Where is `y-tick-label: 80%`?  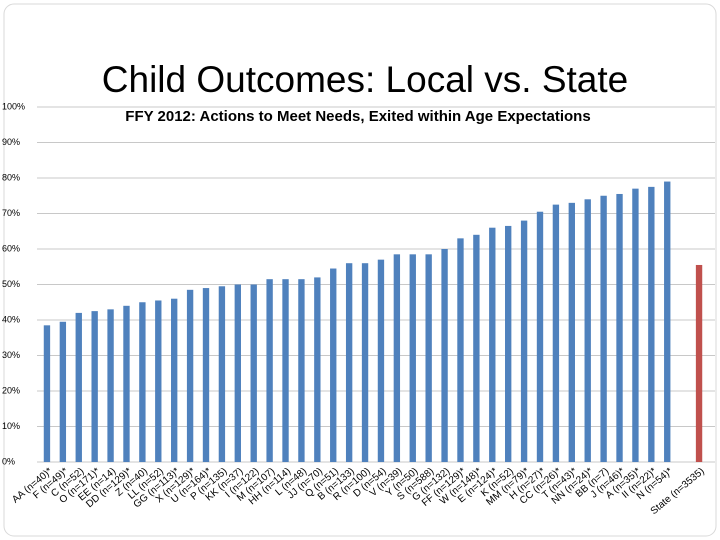
y-tick-label: 80% is located at coordinates (11, 177).